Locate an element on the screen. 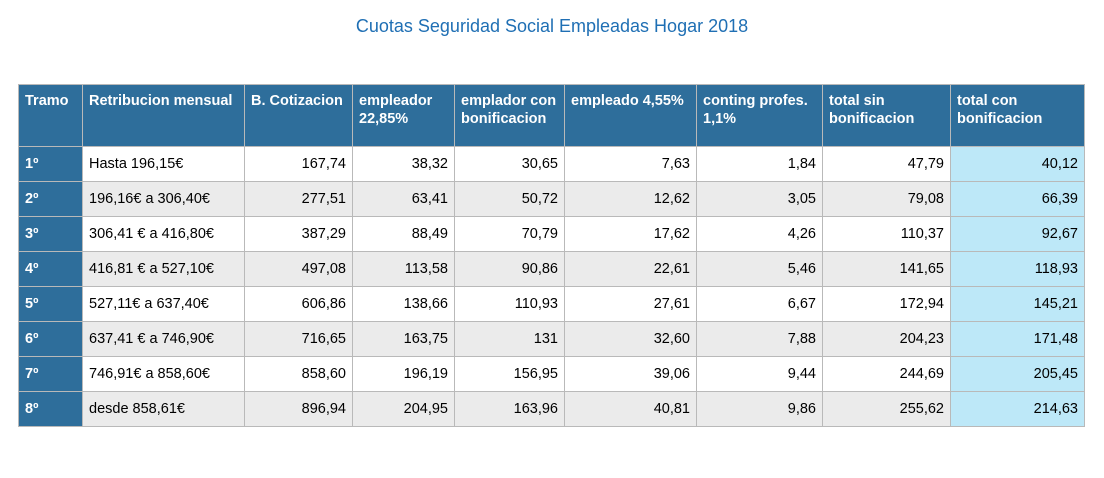 The height and width of the screenshot is (478, 1104). cell-total-con-bonificacion: 171,48 is located at coordinates (1017, 339).